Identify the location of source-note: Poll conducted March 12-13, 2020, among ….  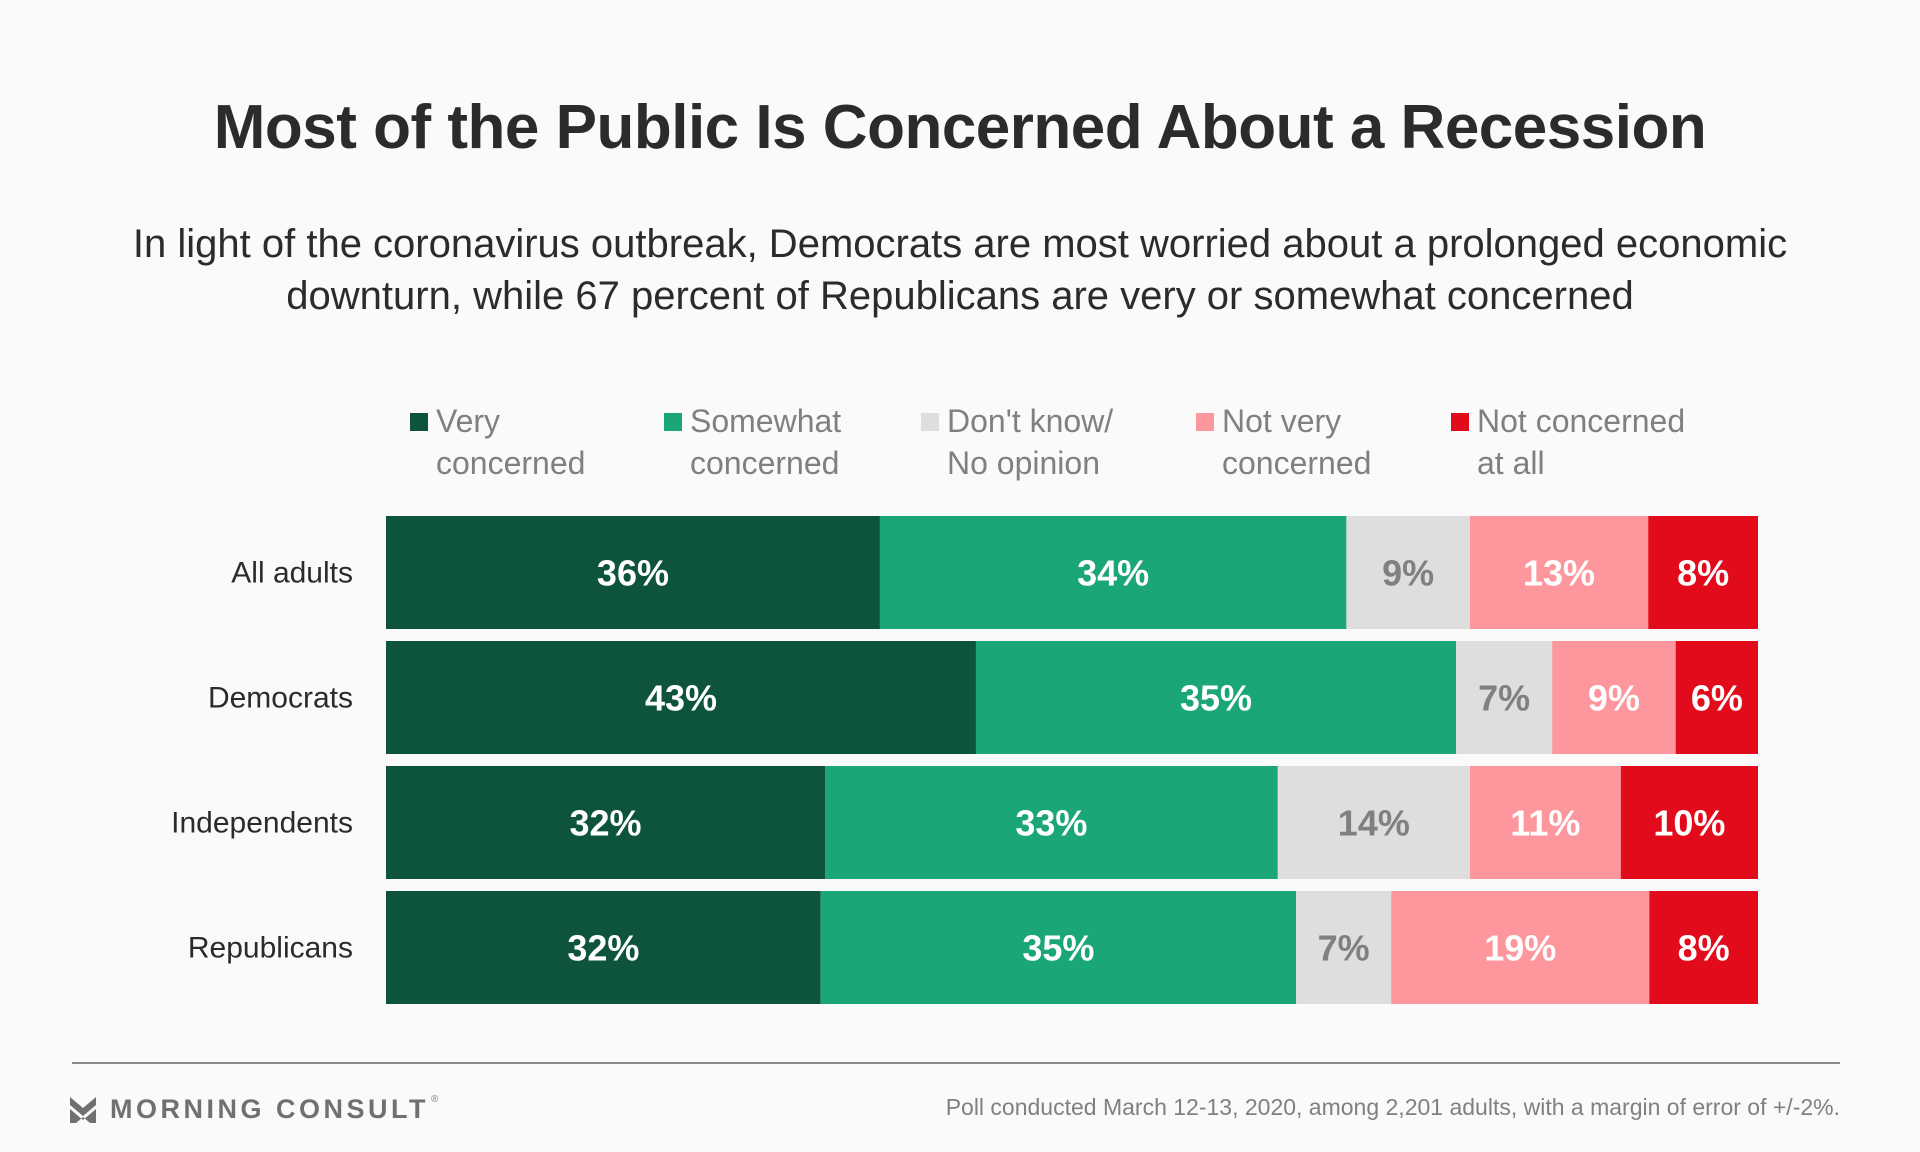
(1392, 1107).